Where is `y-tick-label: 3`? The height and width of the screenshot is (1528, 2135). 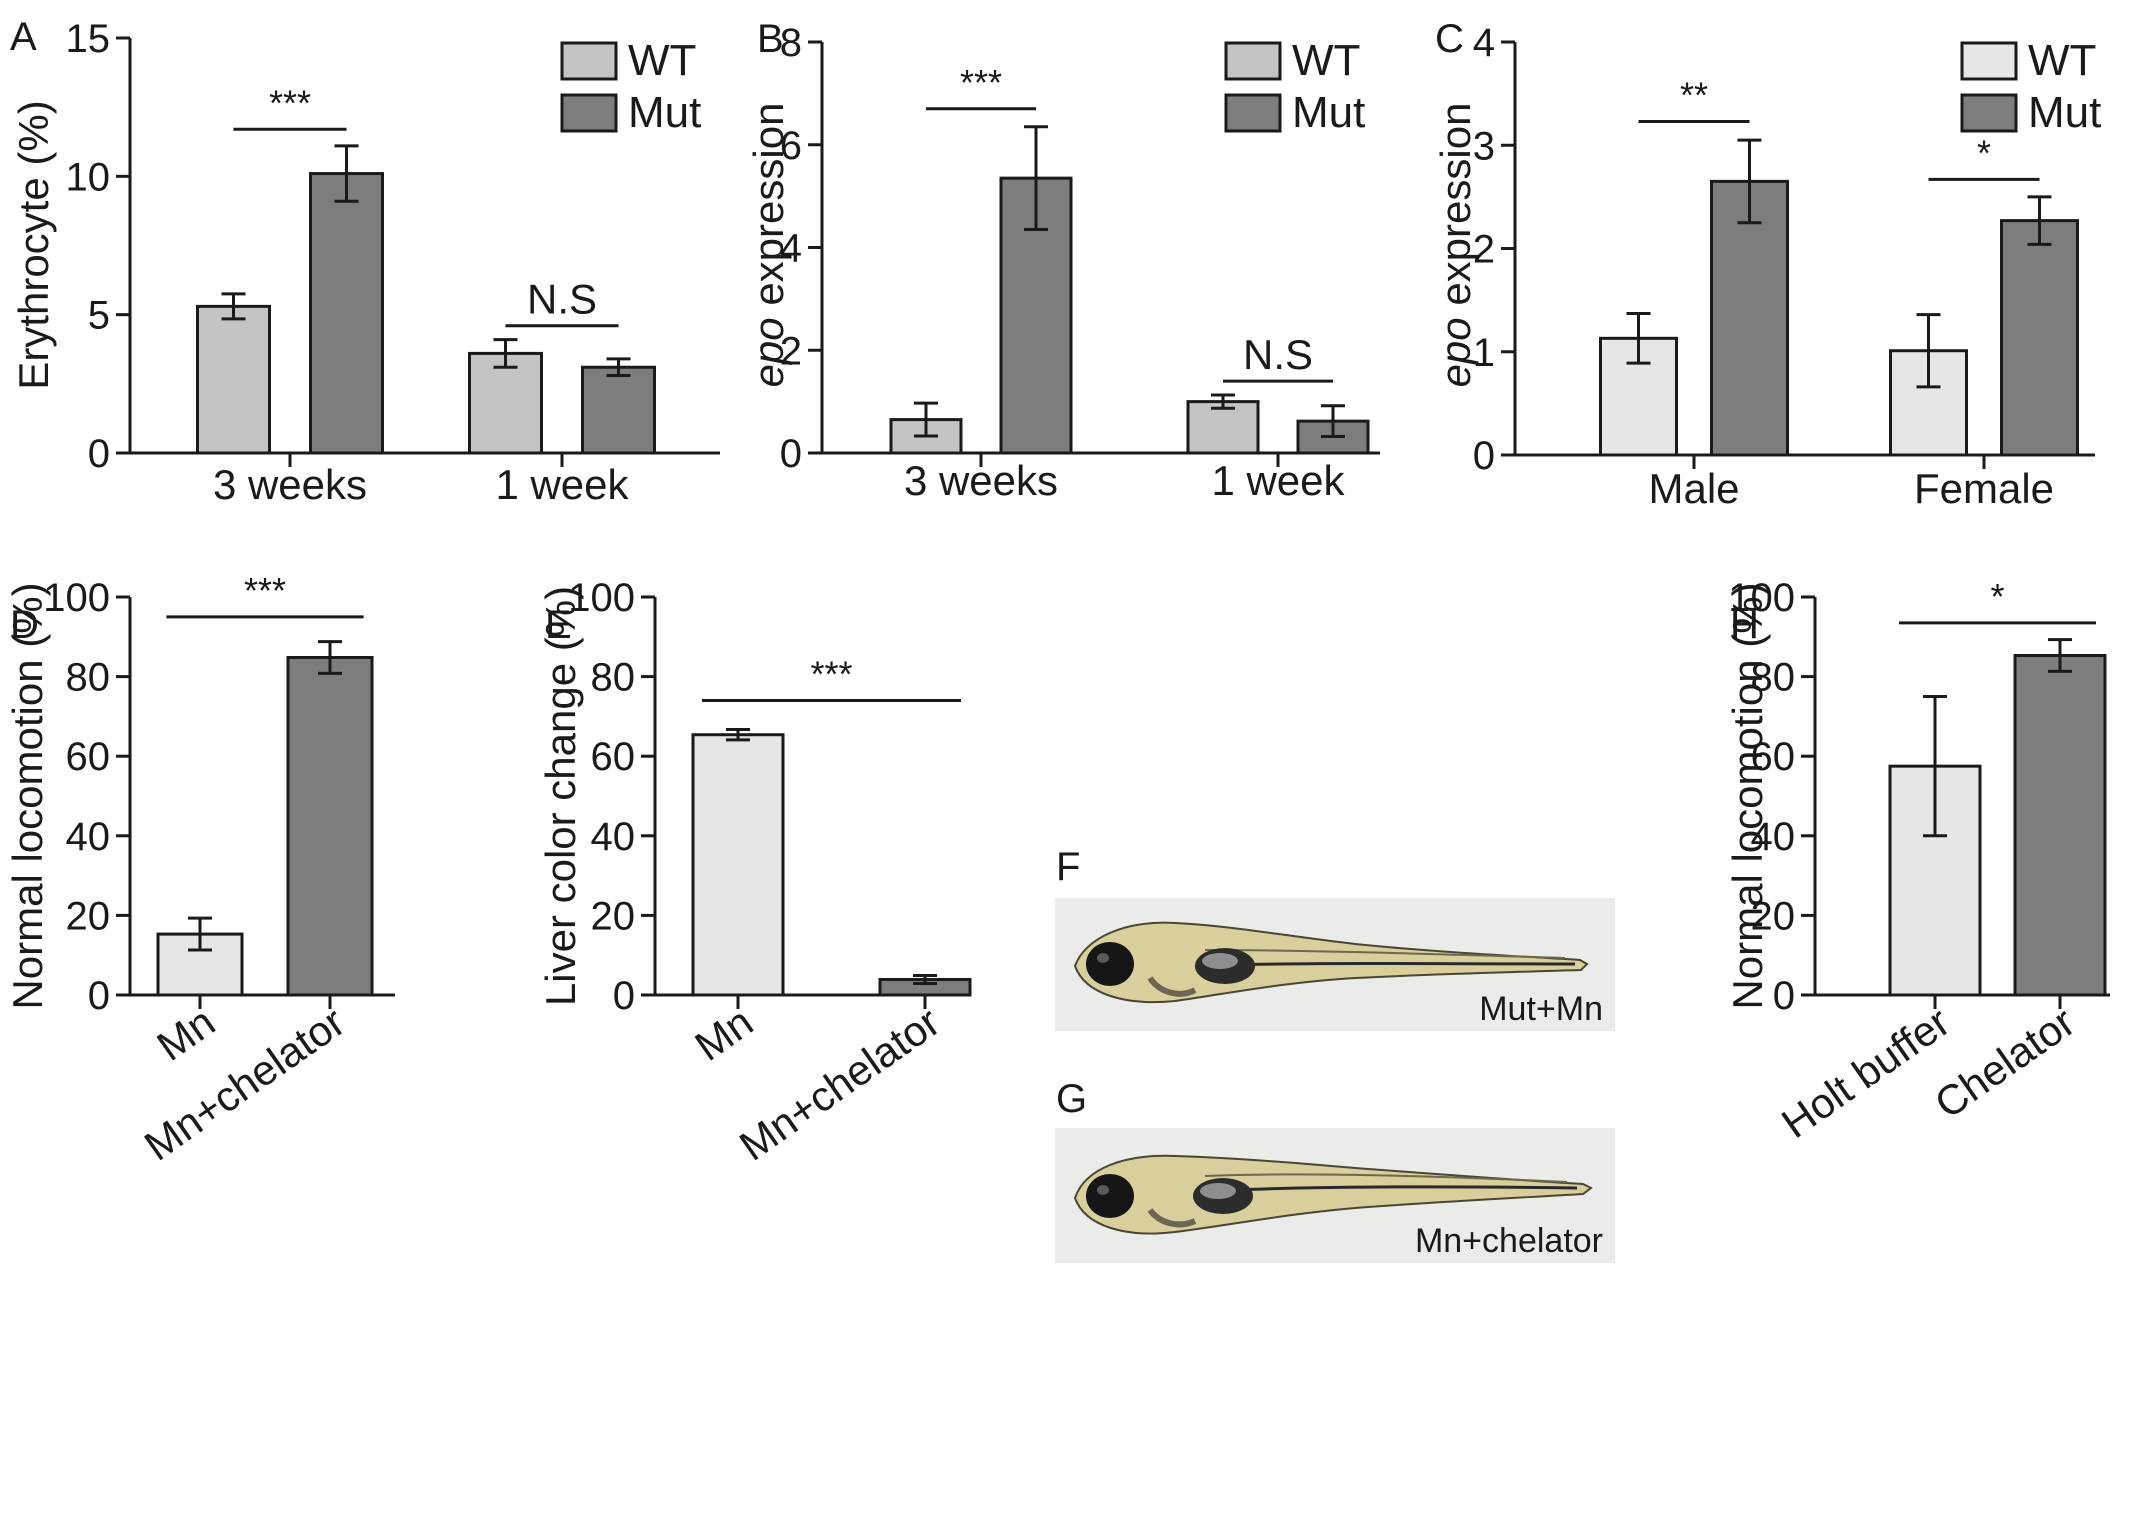
y-tick-label: 3 is located at coordinates (1484, 146).